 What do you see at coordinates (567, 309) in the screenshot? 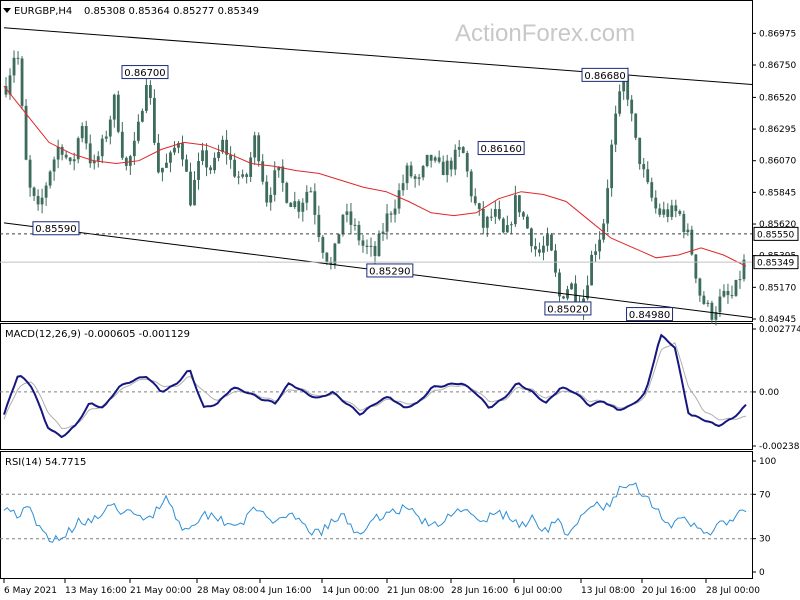
I see `annotation-label: 0.85020` at bounding box center [567, 309].